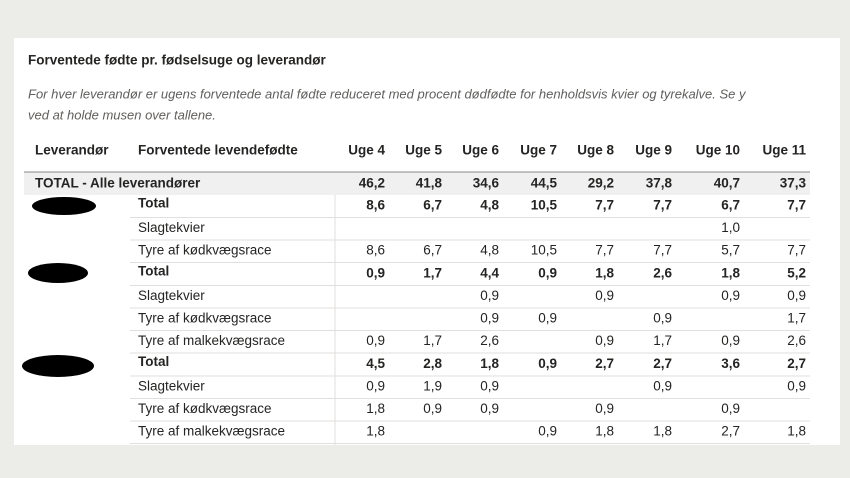  Describe the element at coordinates (727, 183) in the screenshot. I see `cell: 40,7` at that location.